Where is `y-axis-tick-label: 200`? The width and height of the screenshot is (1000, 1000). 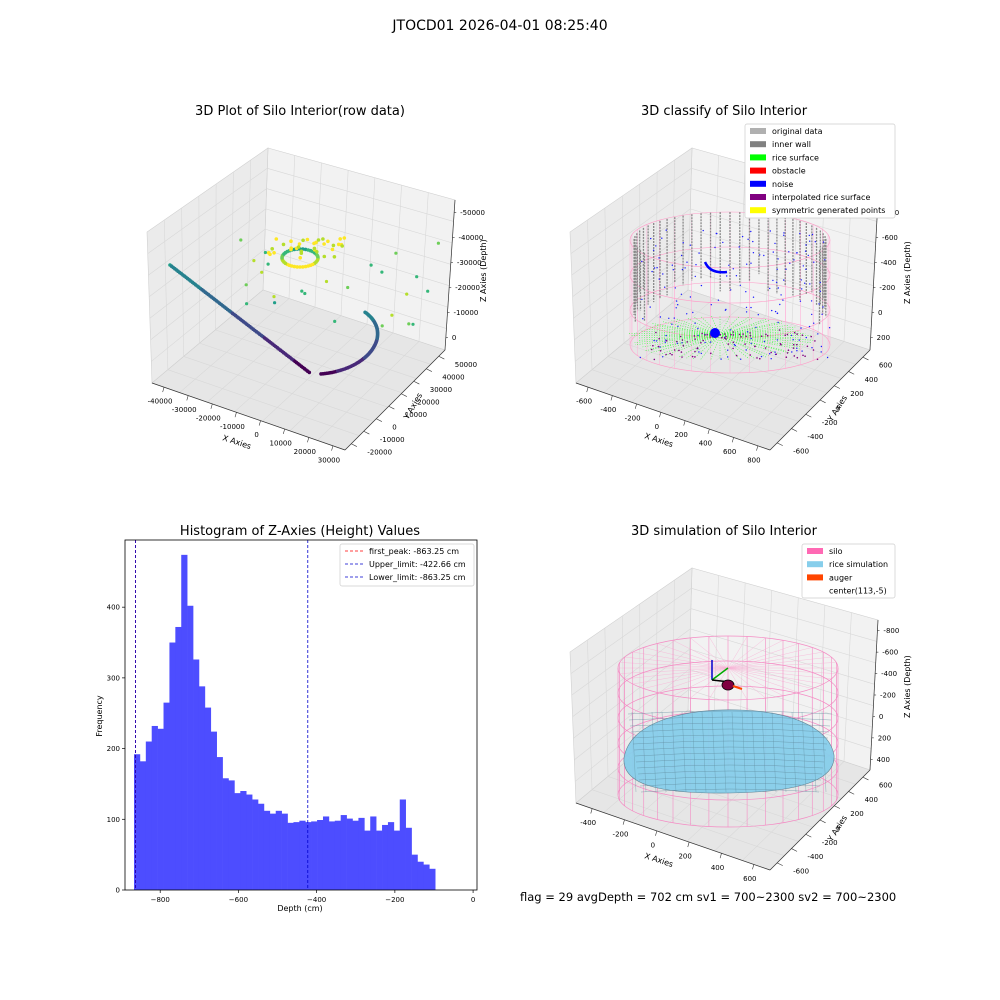 y-axis-tick-label: 200 is located at coordinates (856, 814).